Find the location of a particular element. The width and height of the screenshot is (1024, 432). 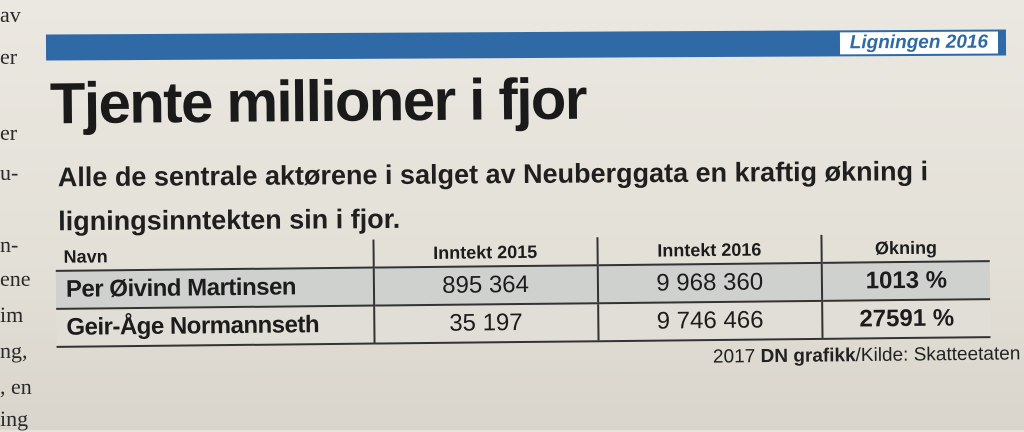

column-header-income-2016: Inntekt 2016 is located at coordinates (709, 250).